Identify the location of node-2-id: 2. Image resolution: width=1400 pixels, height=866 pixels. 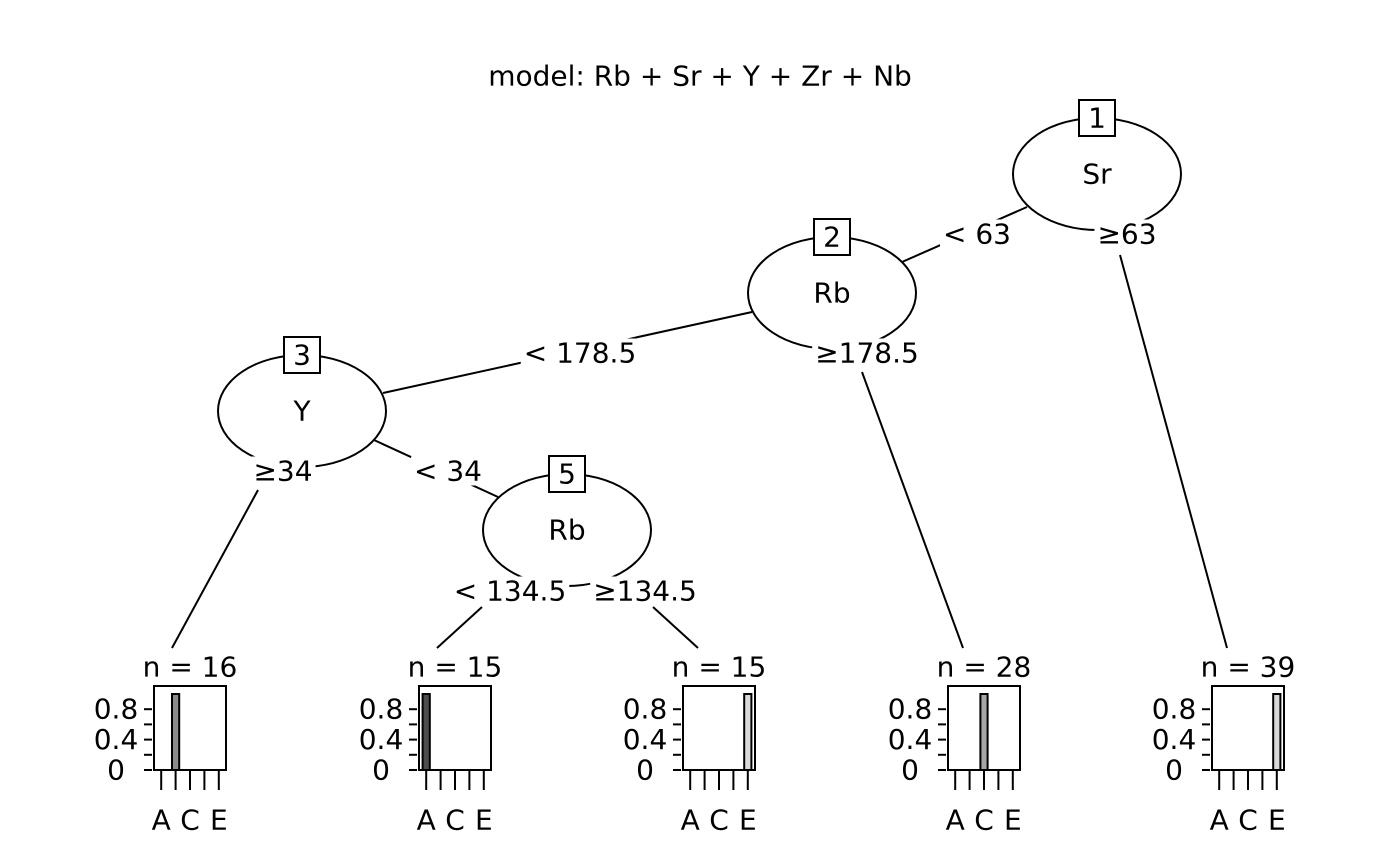
(832, 237).